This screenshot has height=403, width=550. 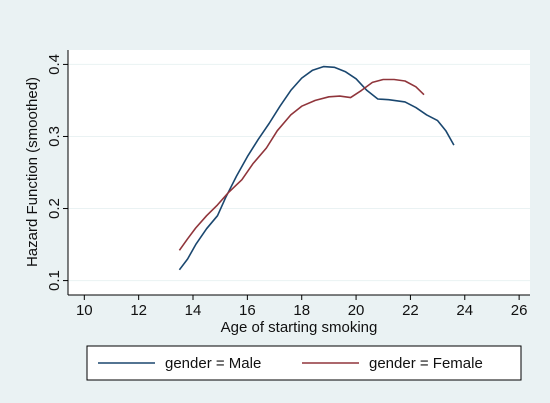 What do you see at coordinates (32, 172) in the screenshot?
I see `y-axis-title: Hazard Function (smoothed)` at bounding box center [32, 172].